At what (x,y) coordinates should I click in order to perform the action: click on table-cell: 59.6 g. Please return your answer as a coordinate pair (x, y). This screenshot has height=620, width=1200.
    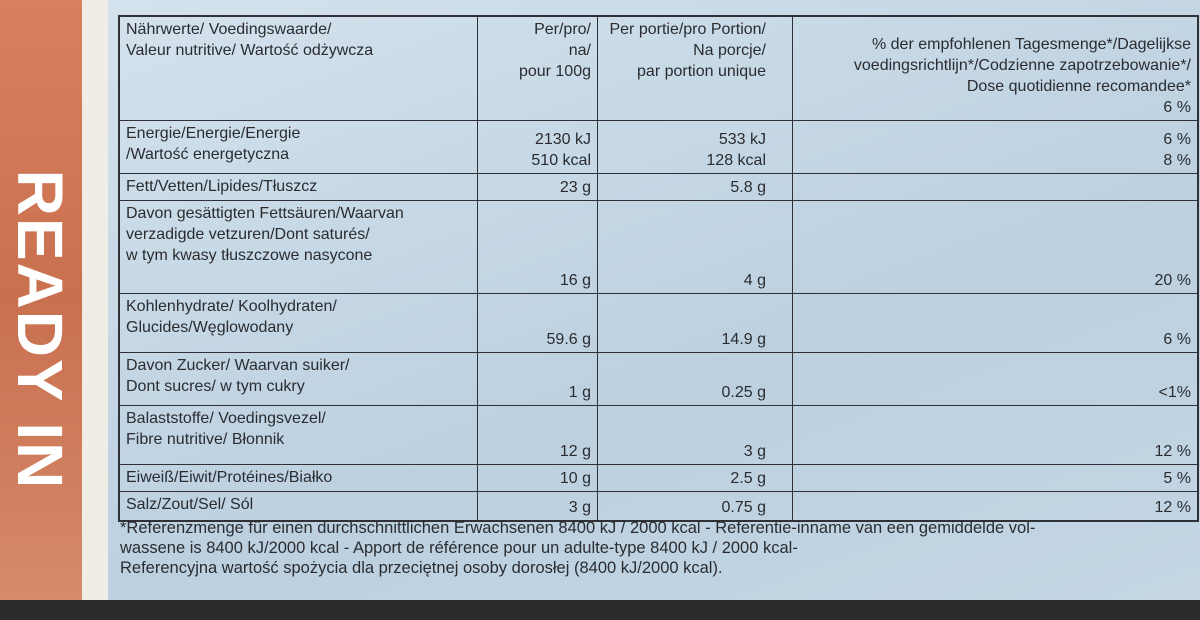
    Looking at the image, I should click on (537, 323).